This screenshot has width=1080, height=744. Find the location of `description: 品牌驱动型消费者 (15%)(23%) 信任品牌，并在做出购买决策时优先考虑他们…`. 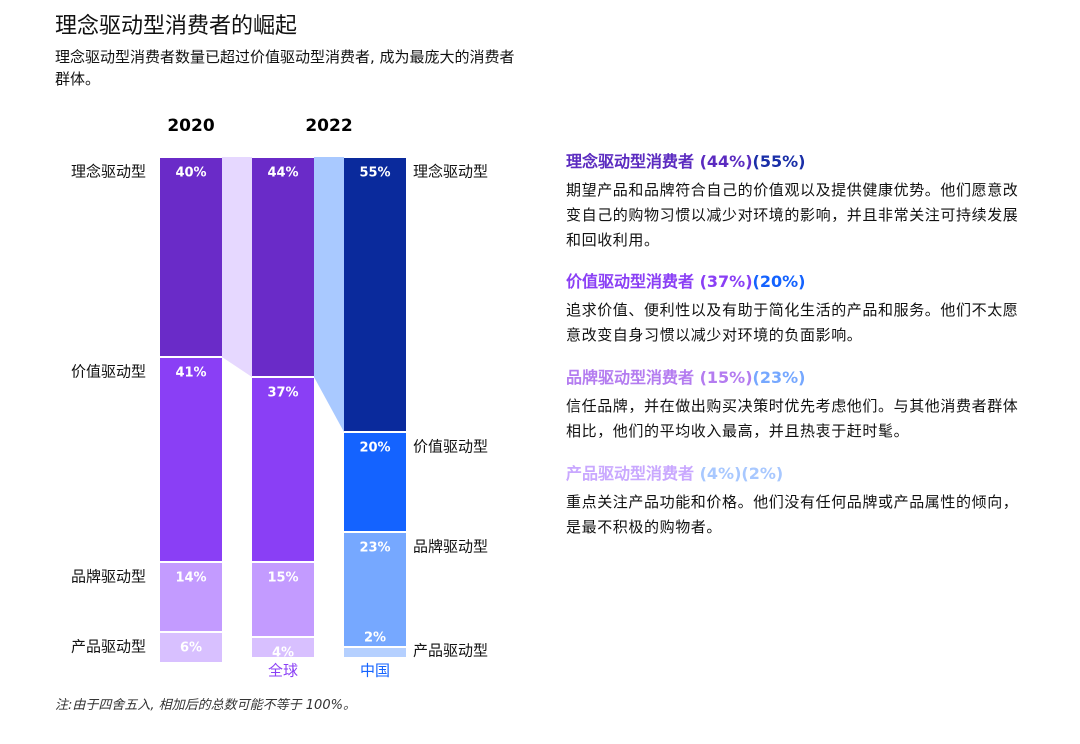

description: 品牌驱动型消费者 (15%)(23%) 信任品牌，并在做出购买决策时优先考虑他们… is located at coordinates (797, 404).